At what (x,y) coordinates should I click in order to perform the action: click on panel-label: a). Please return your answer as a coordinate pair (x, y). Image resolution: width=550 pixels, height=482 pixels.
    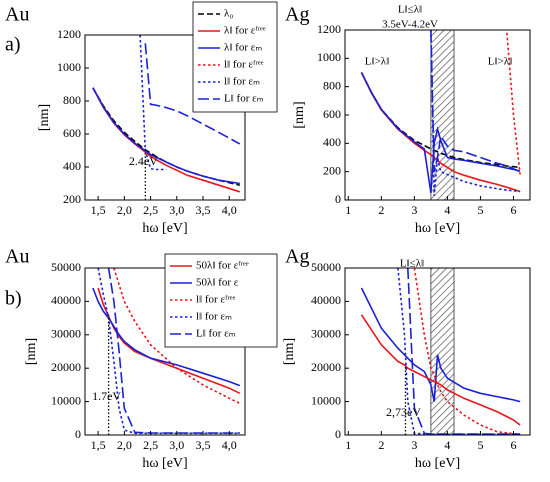
    Looking at the image, I should click on (13, 45).